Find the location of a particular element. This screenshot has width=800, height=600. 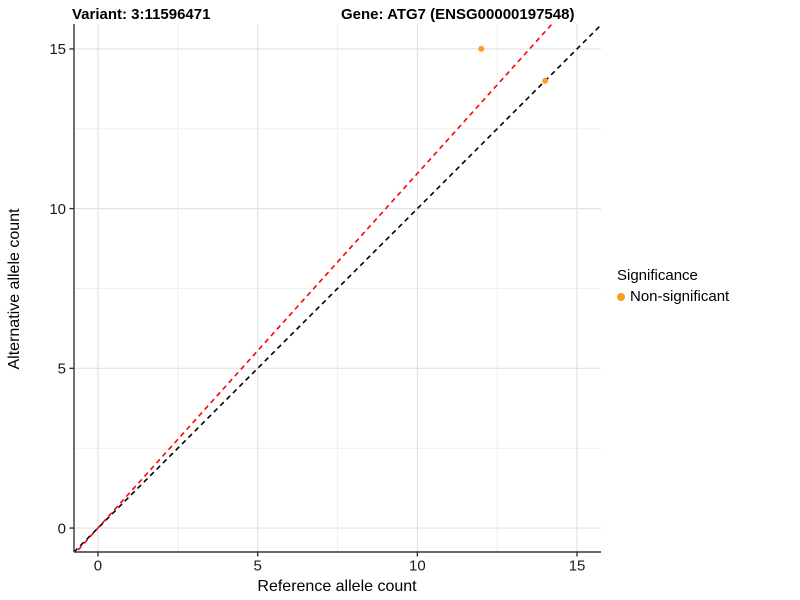

x-tick-label: 5 is located at coordinates (257, 565).